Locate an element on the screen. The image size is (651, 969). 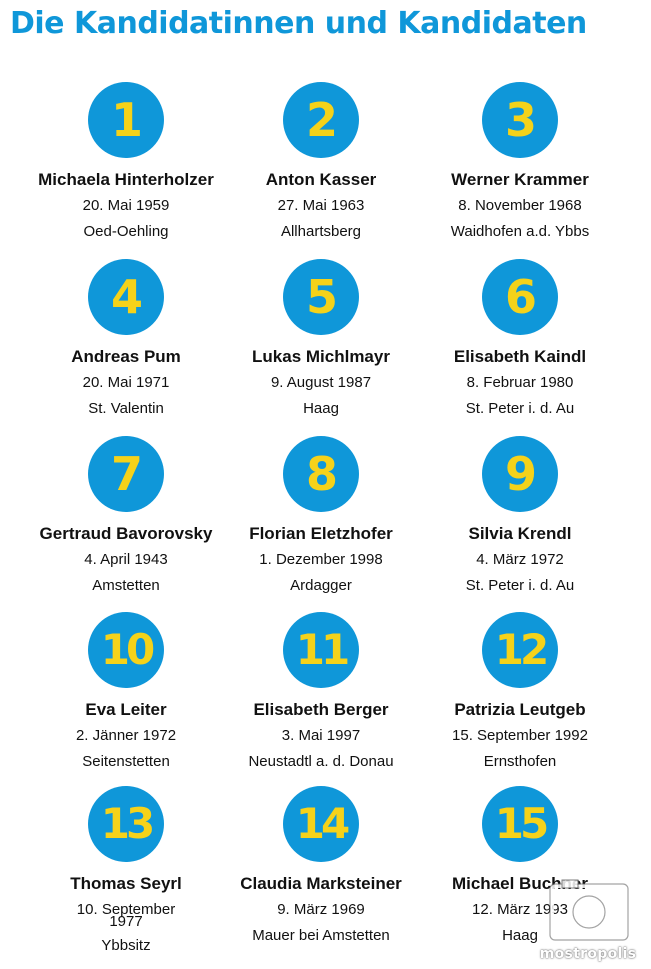
number-badge: 13 is located at coordinates (126, 824).